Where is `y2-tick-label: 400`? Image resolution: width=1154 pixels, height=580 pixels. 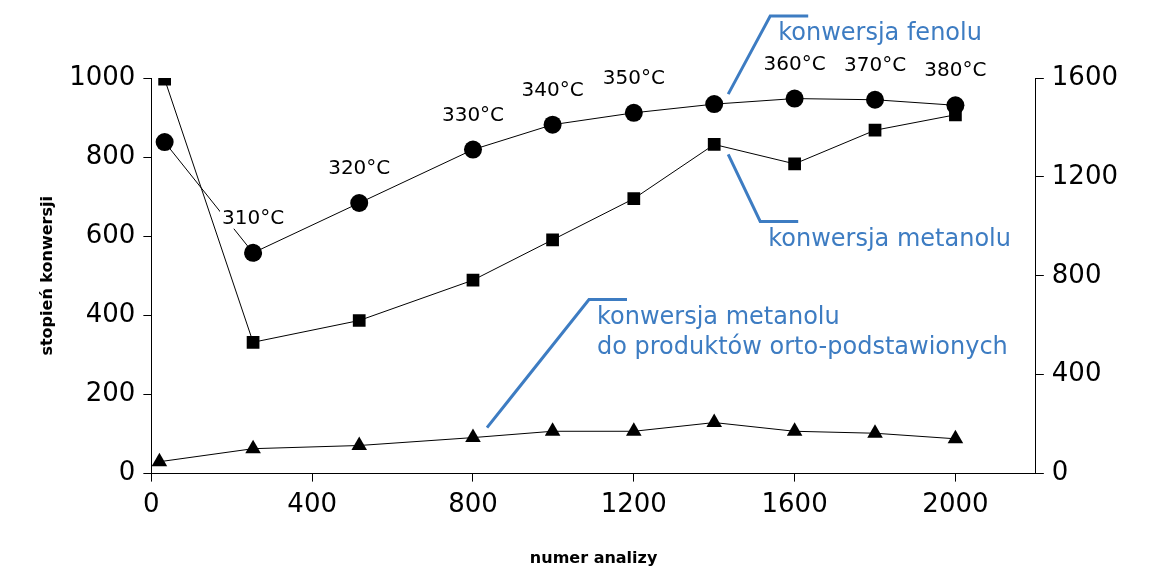 y2-tick-label: 400 is located at coordinates (1076, 372).